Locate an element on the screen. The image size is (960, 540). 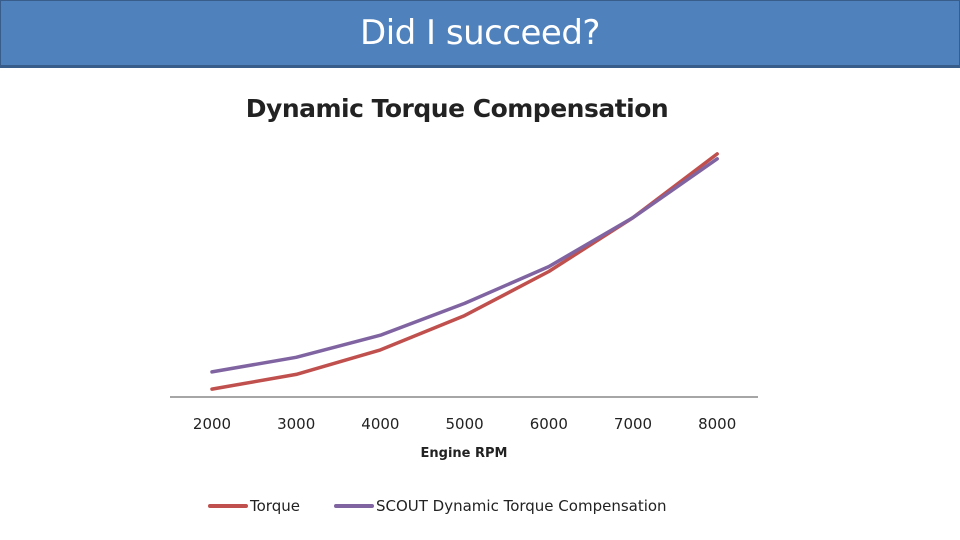
chart-title: Dynamic Torque Compensation is located at coordinates (457, 108).